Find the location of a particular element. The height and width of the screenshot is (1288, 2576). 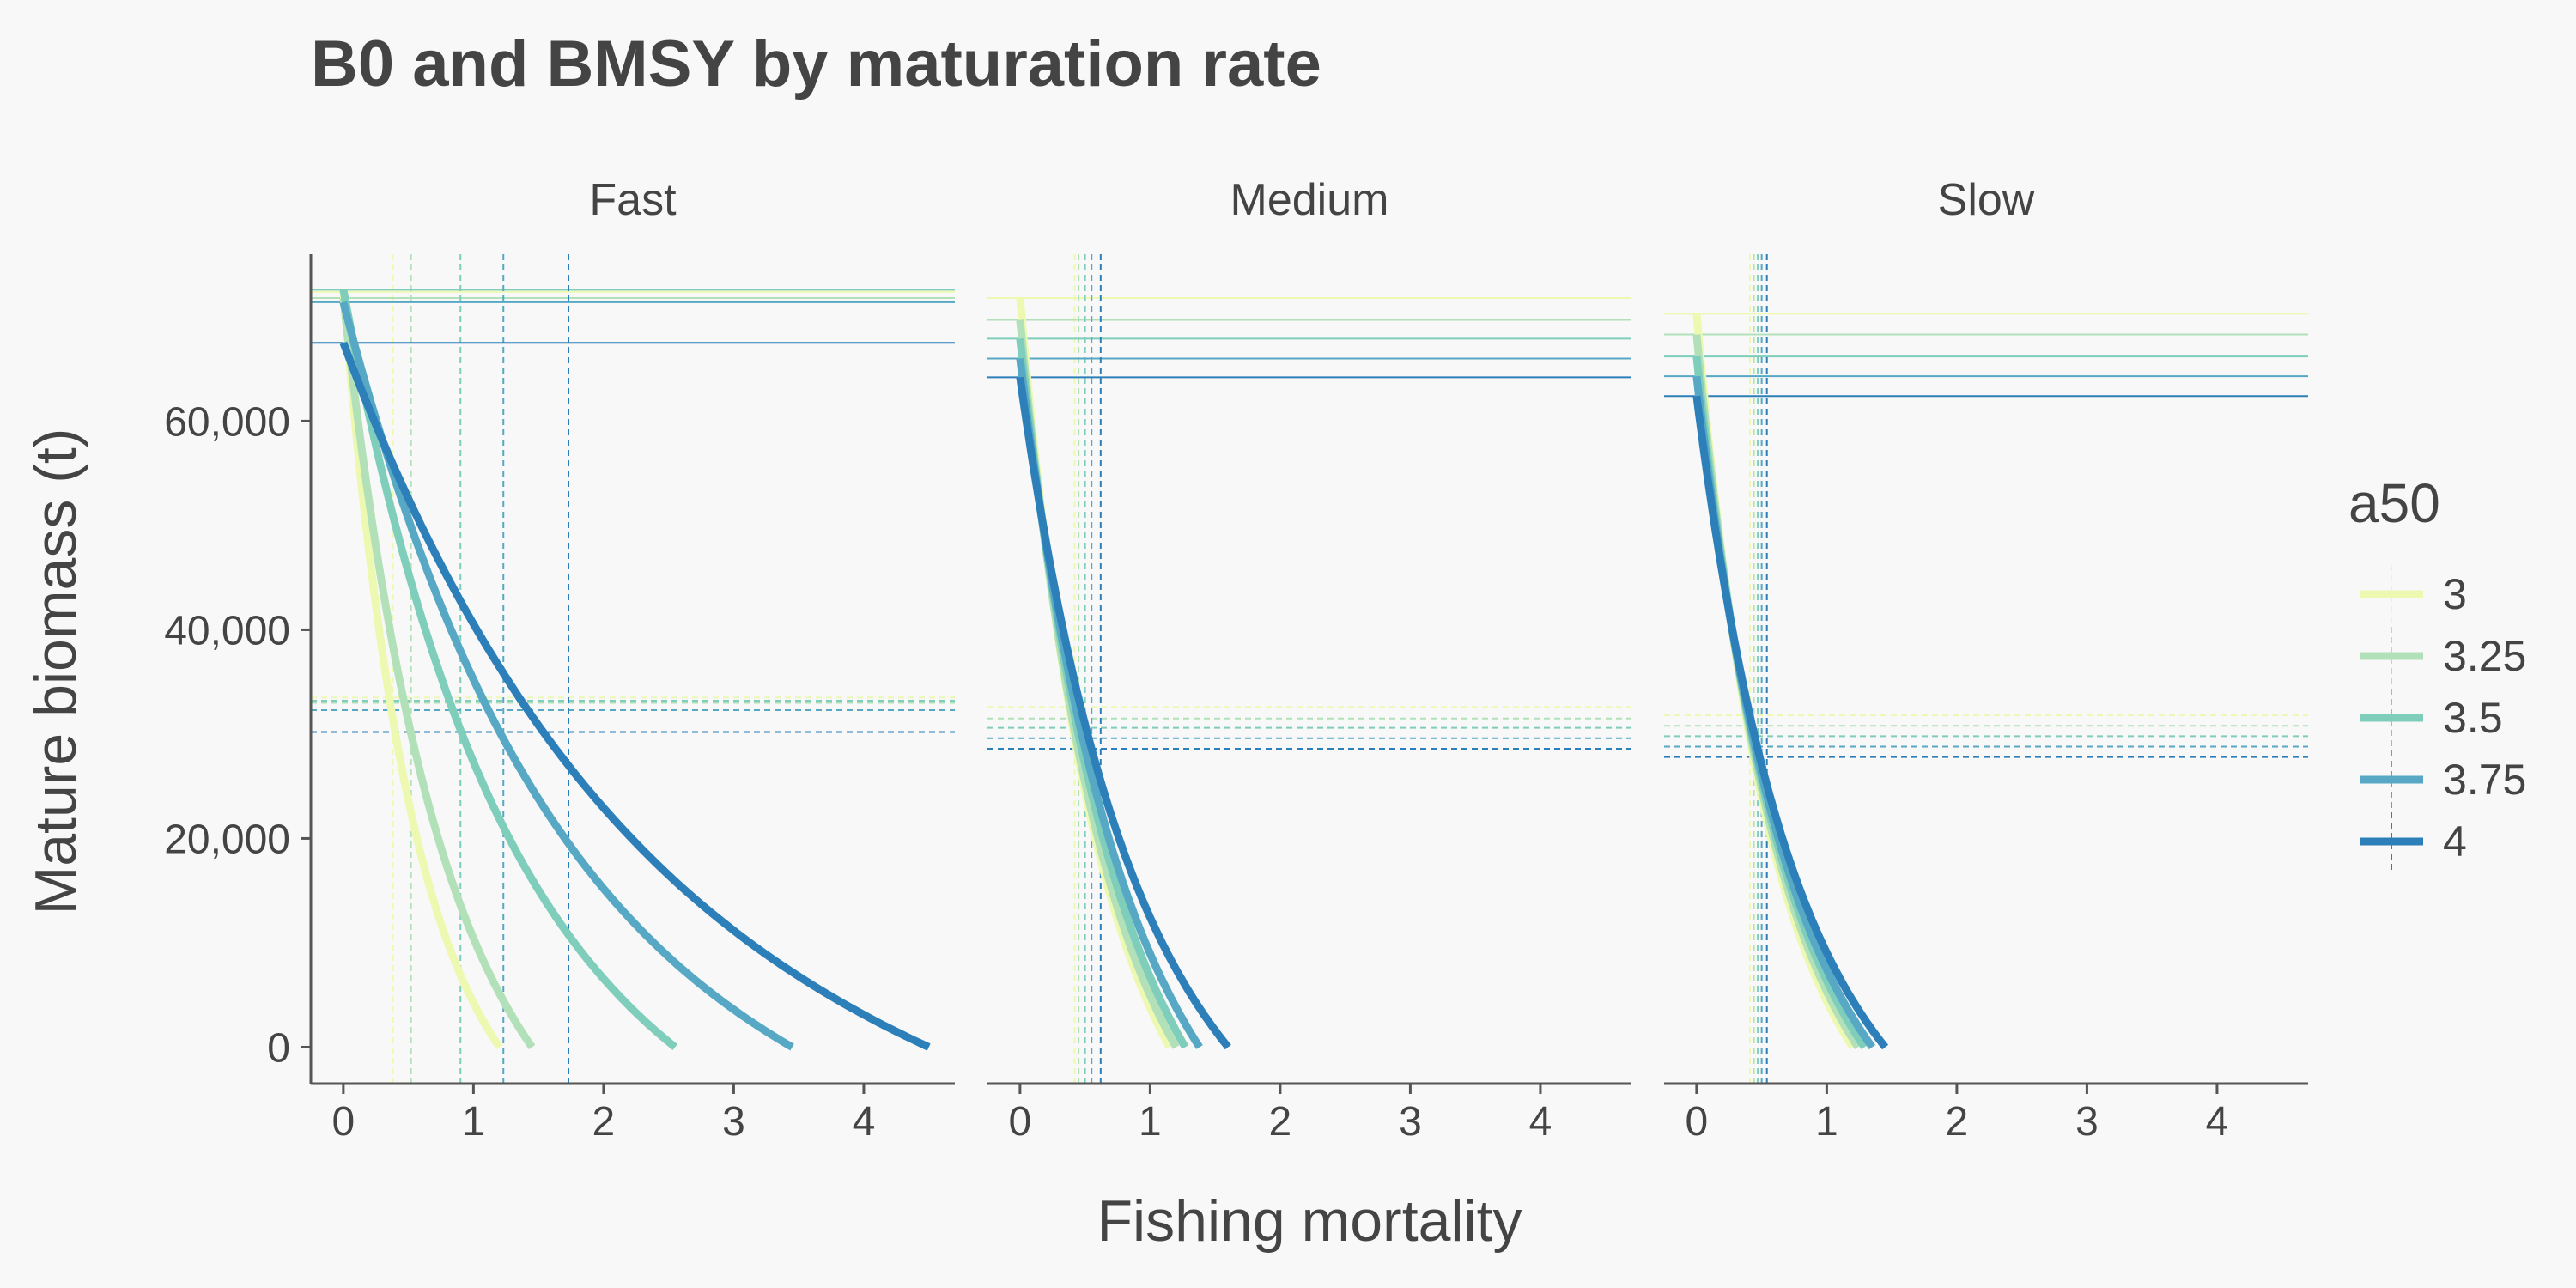

panel-title: Fast is located at coordinates (633, 200).